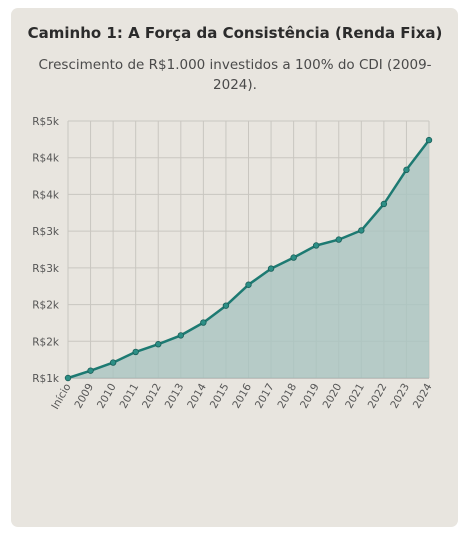 This screenshot has width=470, height=537. I want to click on x-tick-label-2022: 2022, so click(378, 396).